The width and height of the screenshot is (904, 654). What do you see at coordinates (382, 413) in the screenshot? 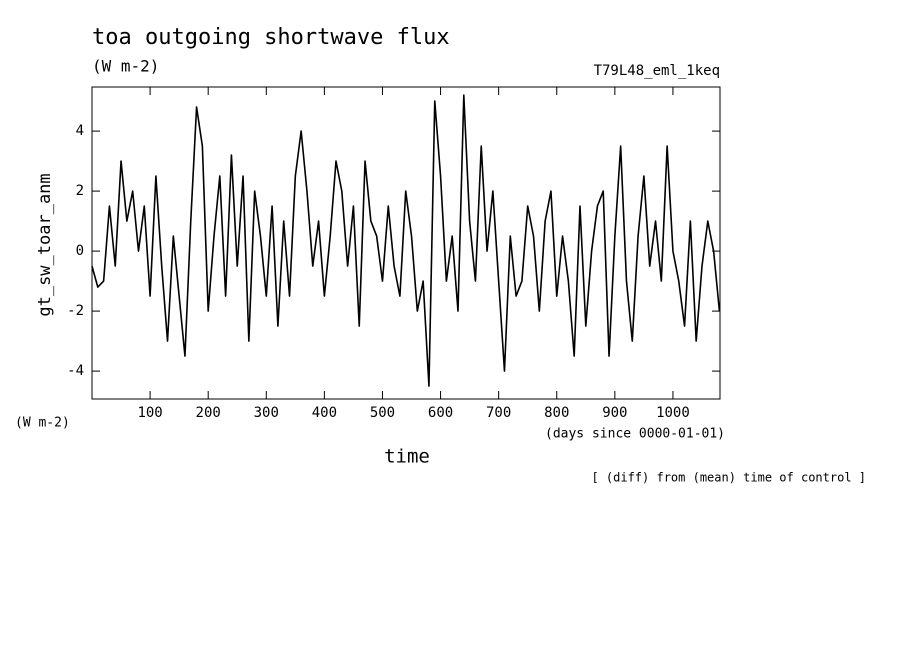
I see `x-tick-label: 500` at bounding box center [382, 413].